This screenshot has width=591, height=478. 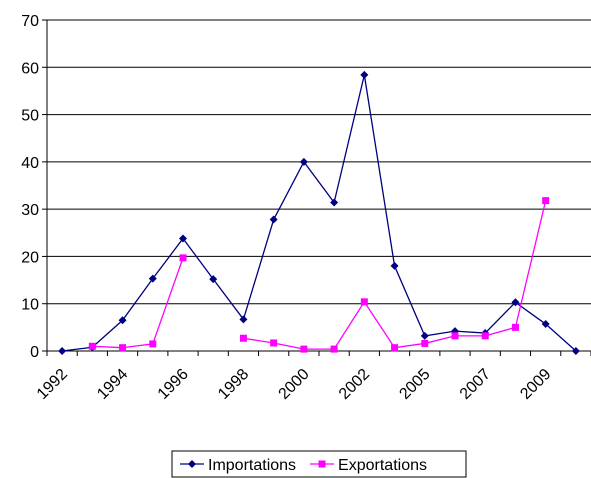 I want to click on legend-label: Exportations, so click(x=382, y=465).